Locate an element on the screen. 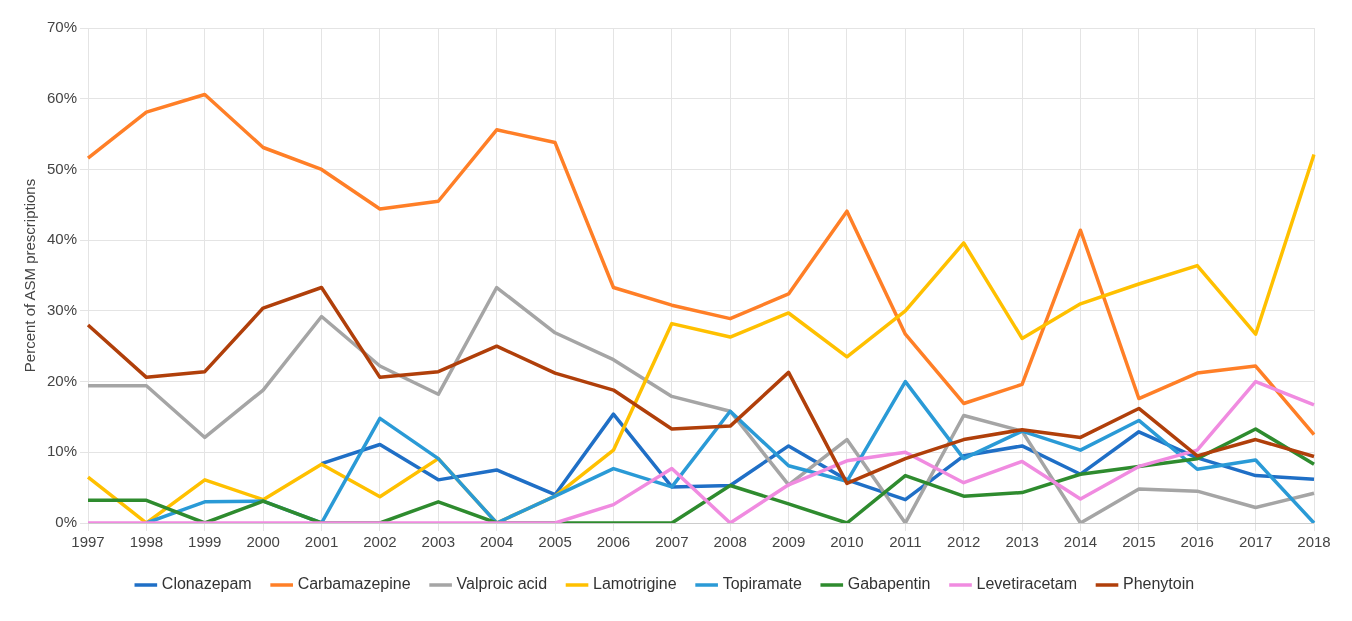 Image resolution: width=1352 pixels, height=621 pixels. x-tick-label: 2011 is located at coordinates (905, 542).